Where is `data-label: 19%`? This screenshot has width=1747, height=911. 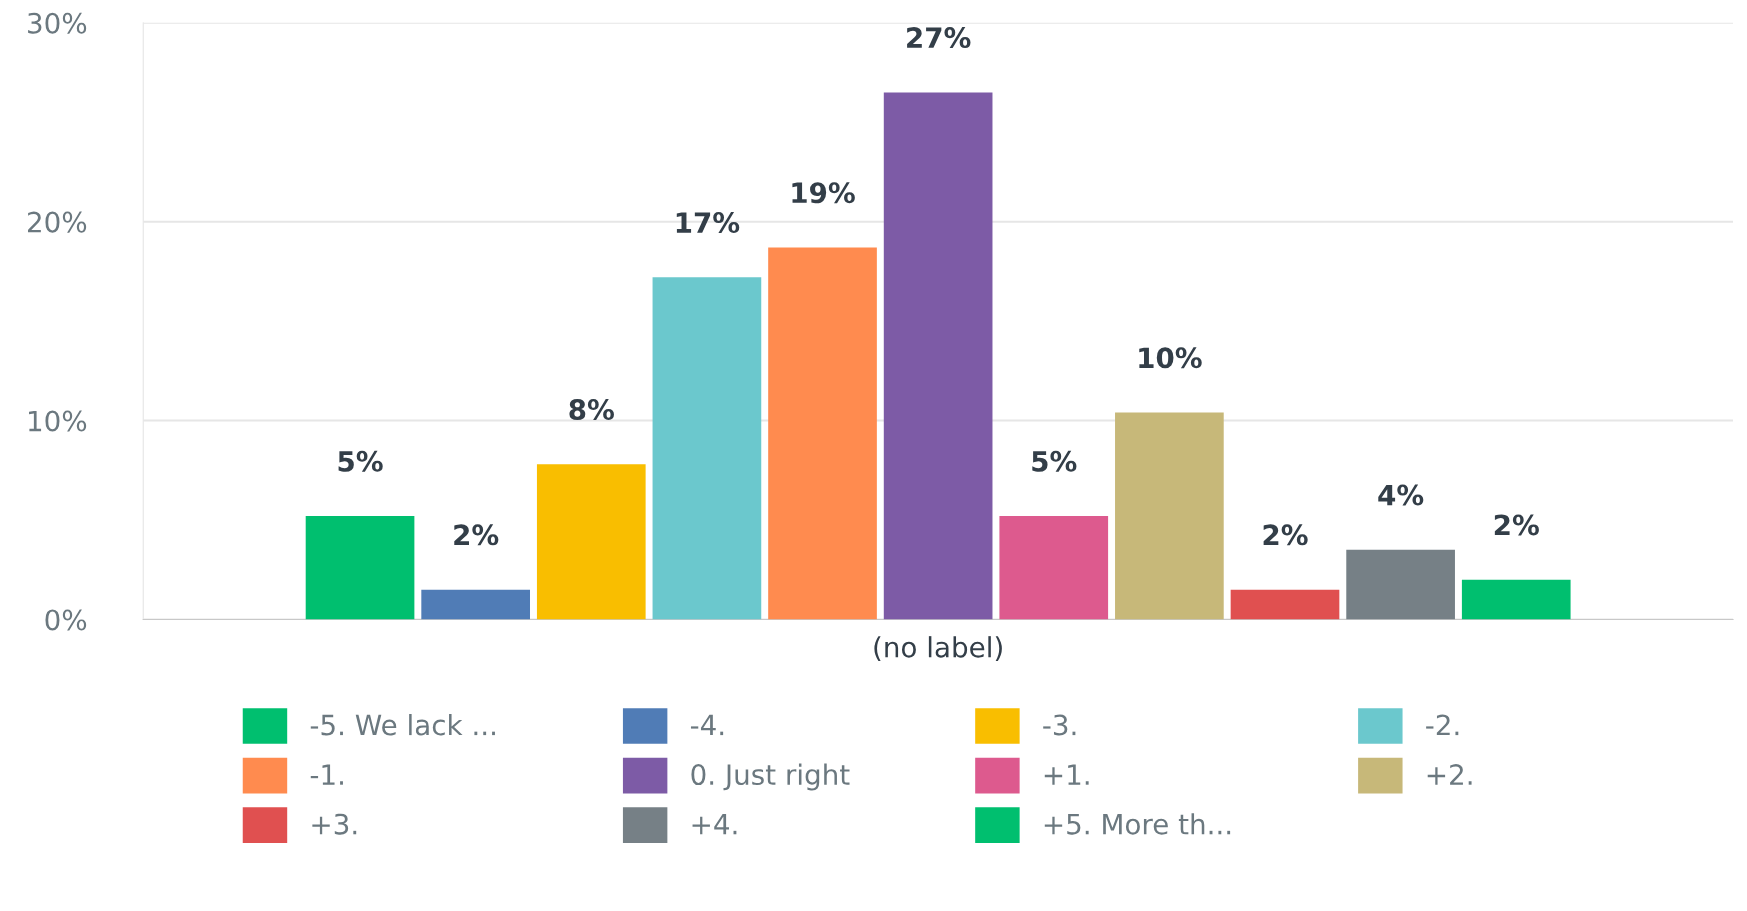
data-label: 19% is located at coordinates (823, 193).